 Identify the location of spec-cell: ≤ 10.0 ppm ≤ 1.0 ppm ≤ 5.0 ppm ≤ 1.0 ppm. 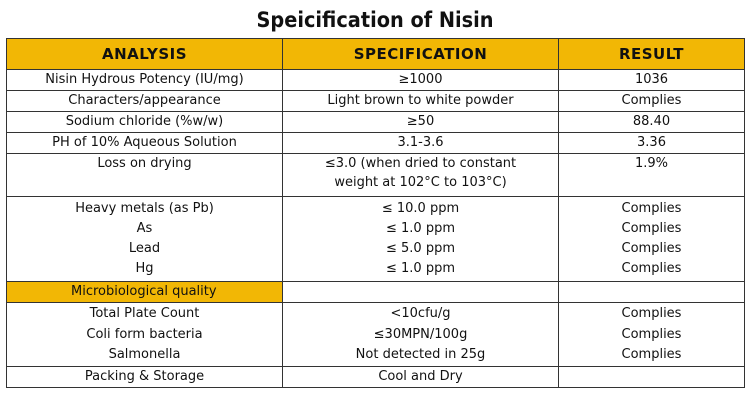
(420, 239).